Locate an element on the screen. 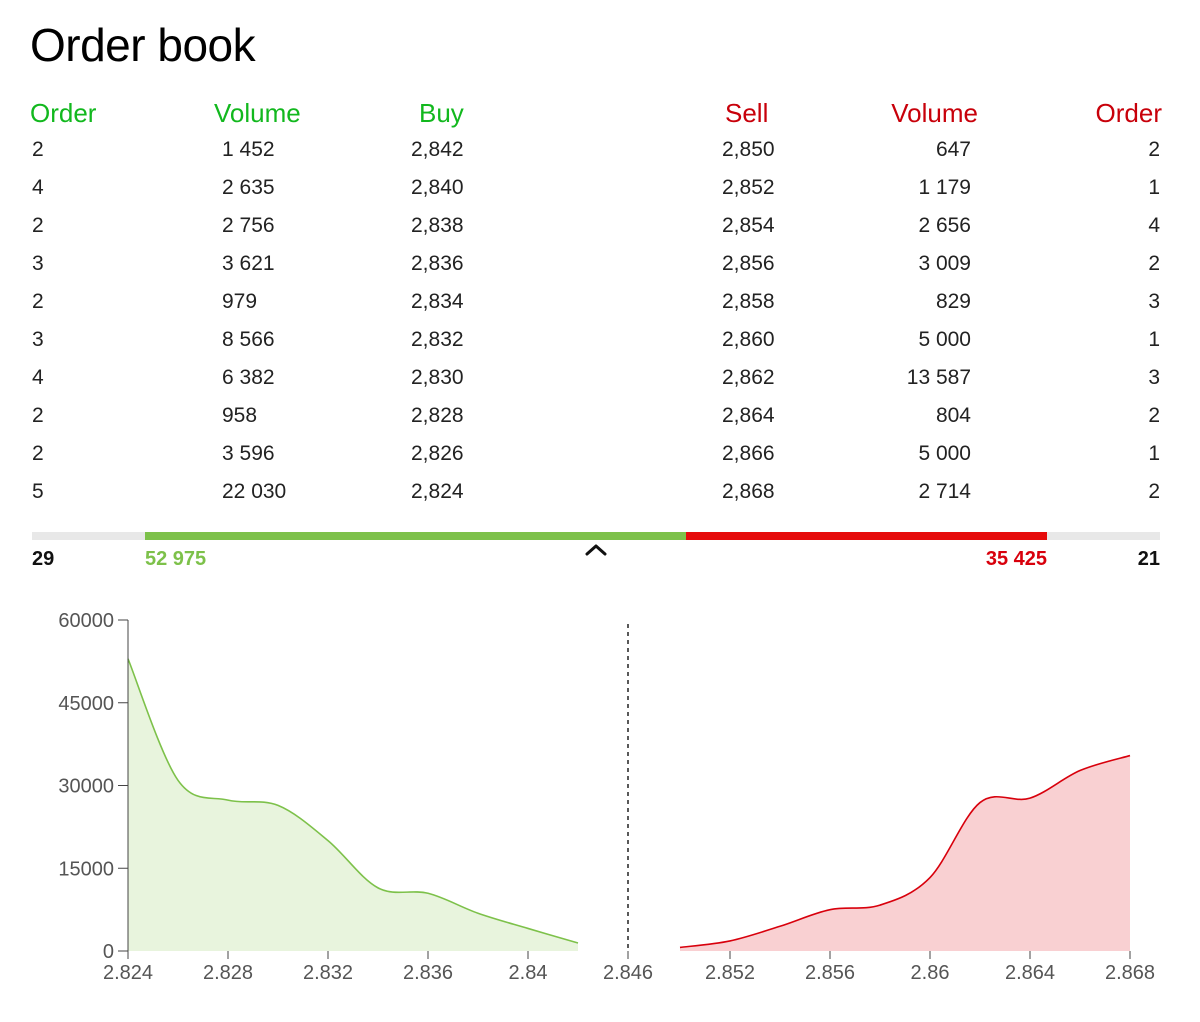 The width and height of the screenshot is (1200, 1022). row-3-sell-order: 4 is located at coordinates (1154, 225).